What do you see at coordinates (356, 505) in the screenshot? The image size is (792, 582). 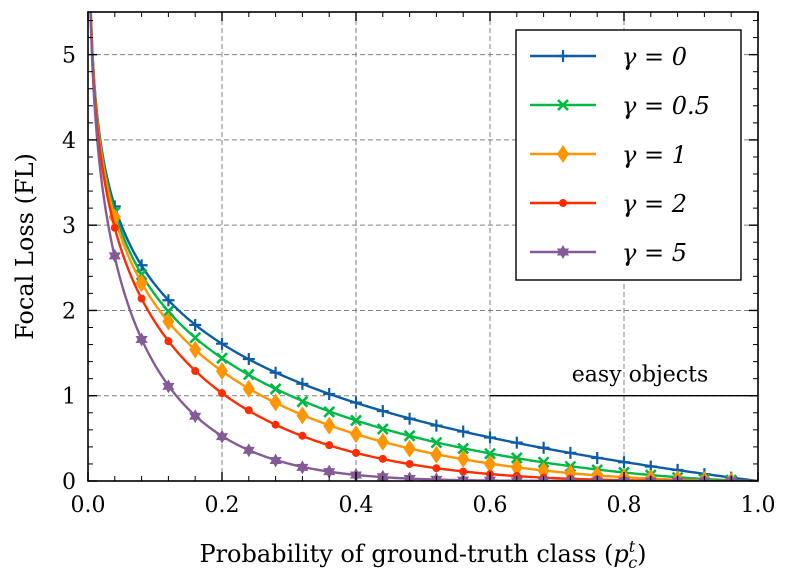 I see `x-tick-label-2: 0.4` at bounding box center [356, 505].